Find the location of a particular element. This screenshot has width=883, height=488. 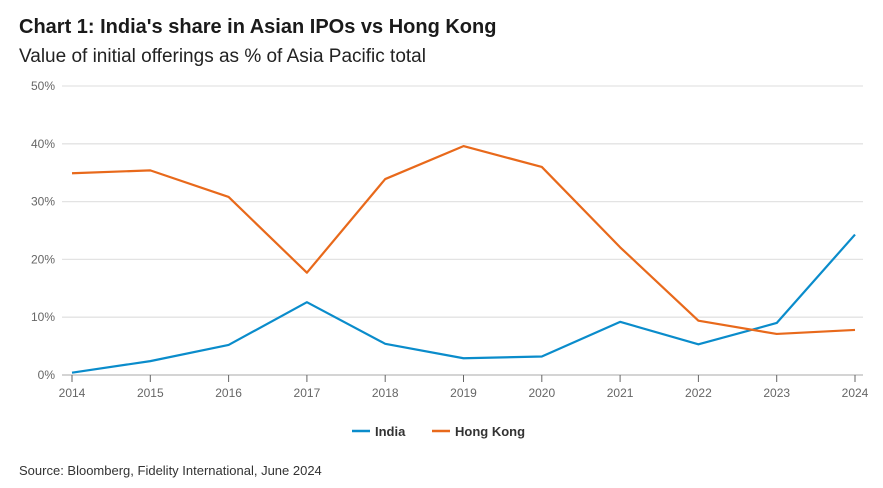

legend-label: India is located at coordinates (390, 431).